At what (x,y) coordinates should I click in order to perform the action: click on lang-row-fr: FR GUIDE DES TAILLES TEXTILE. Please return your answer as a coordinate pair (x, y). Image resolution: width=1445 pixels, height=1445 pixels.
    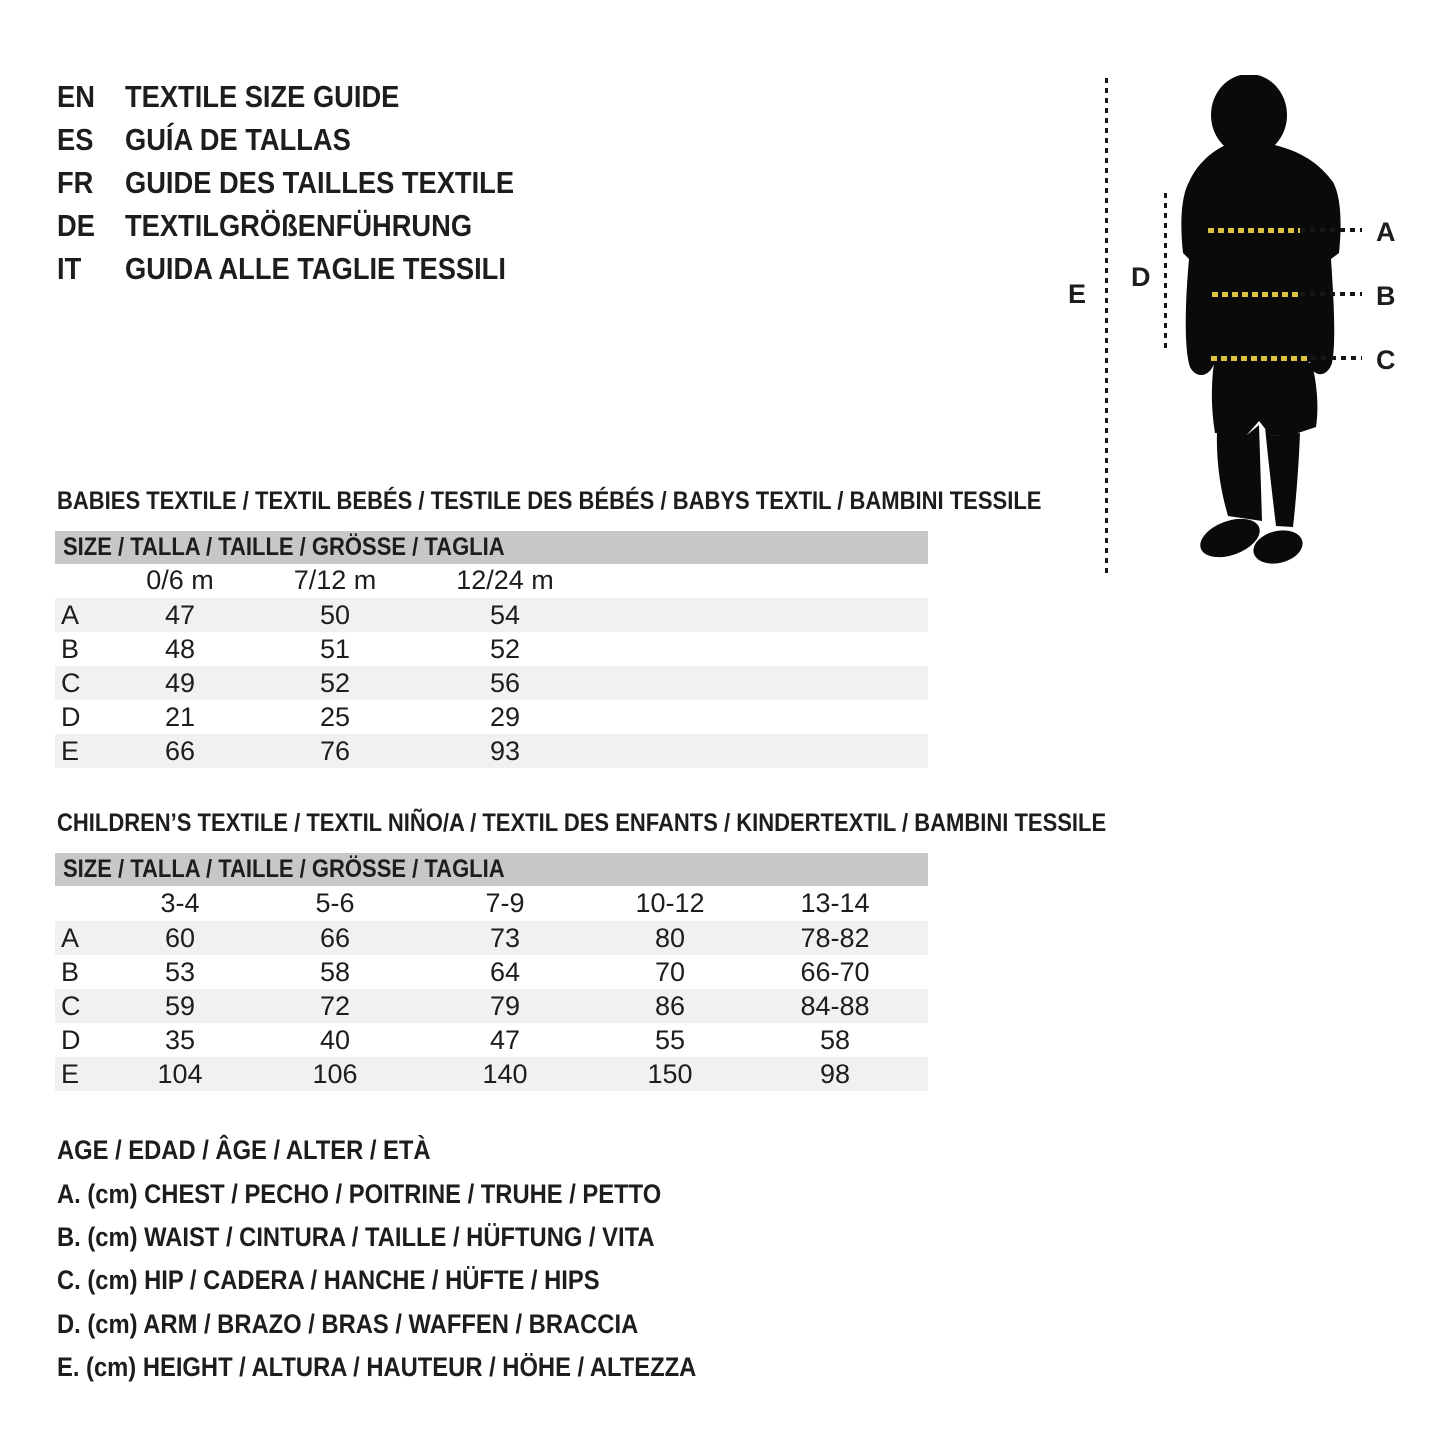
    Looking at the image, I should click on (312, 183).